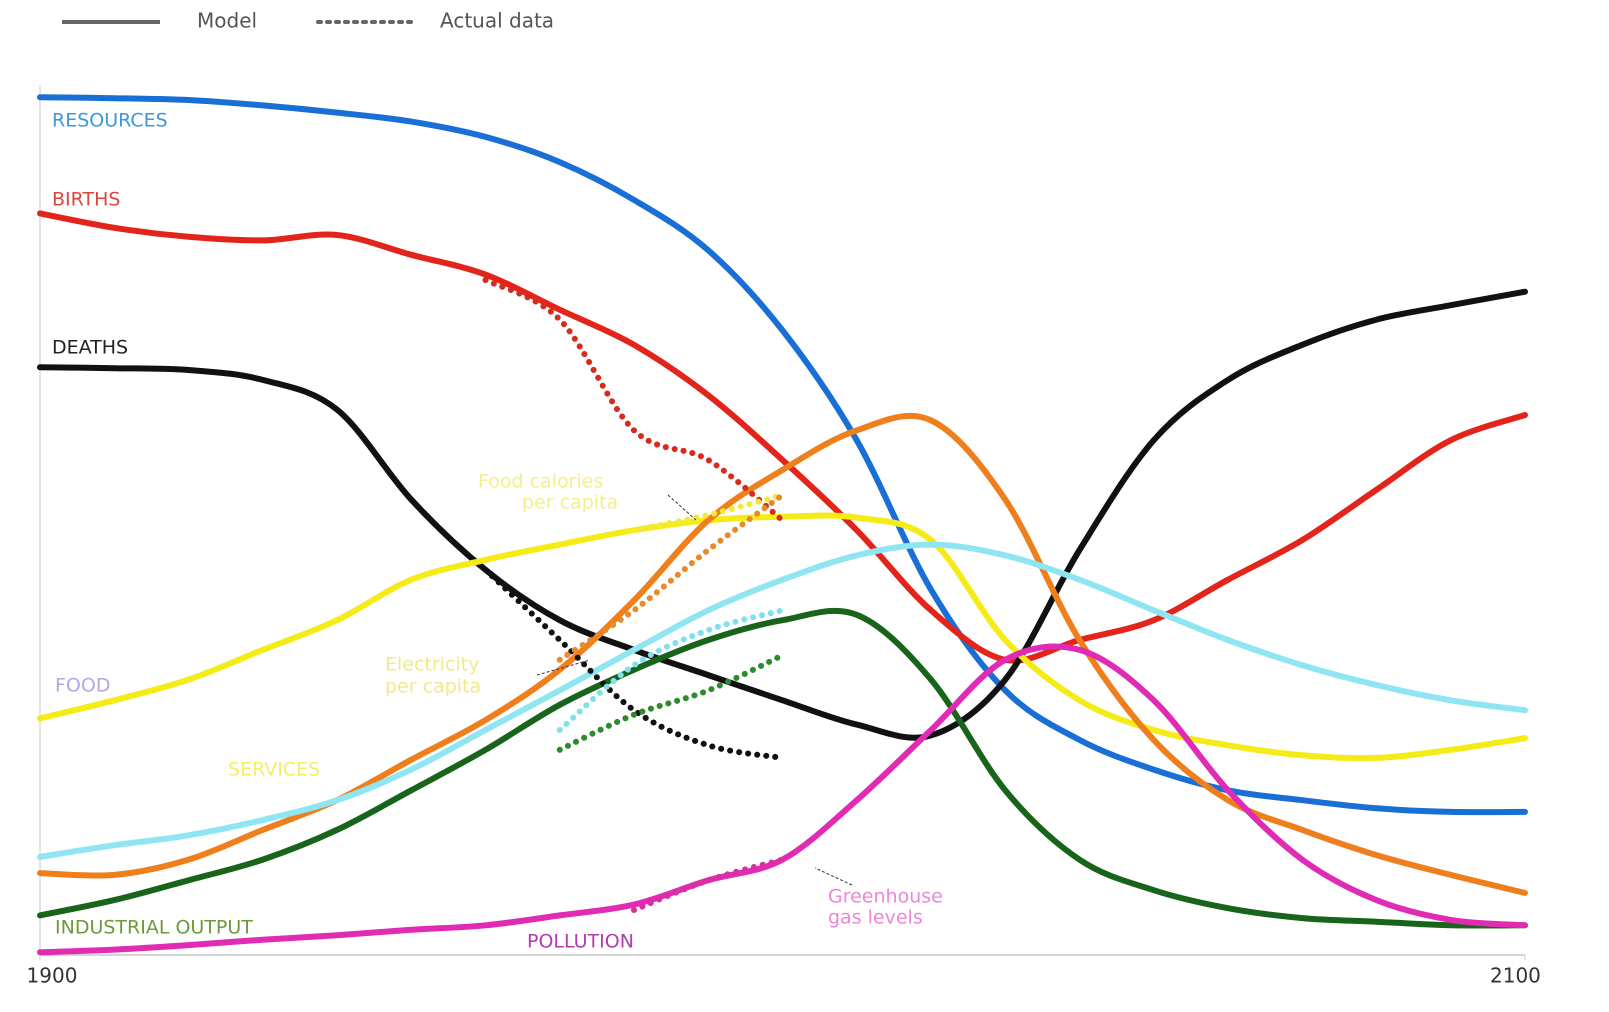 The height and width of the screenshot is (1012, 1609). What do you see at coordinates (82, 686) in the screenshot?
I see `series-label: FOOD` at bounding box center [82, 686].